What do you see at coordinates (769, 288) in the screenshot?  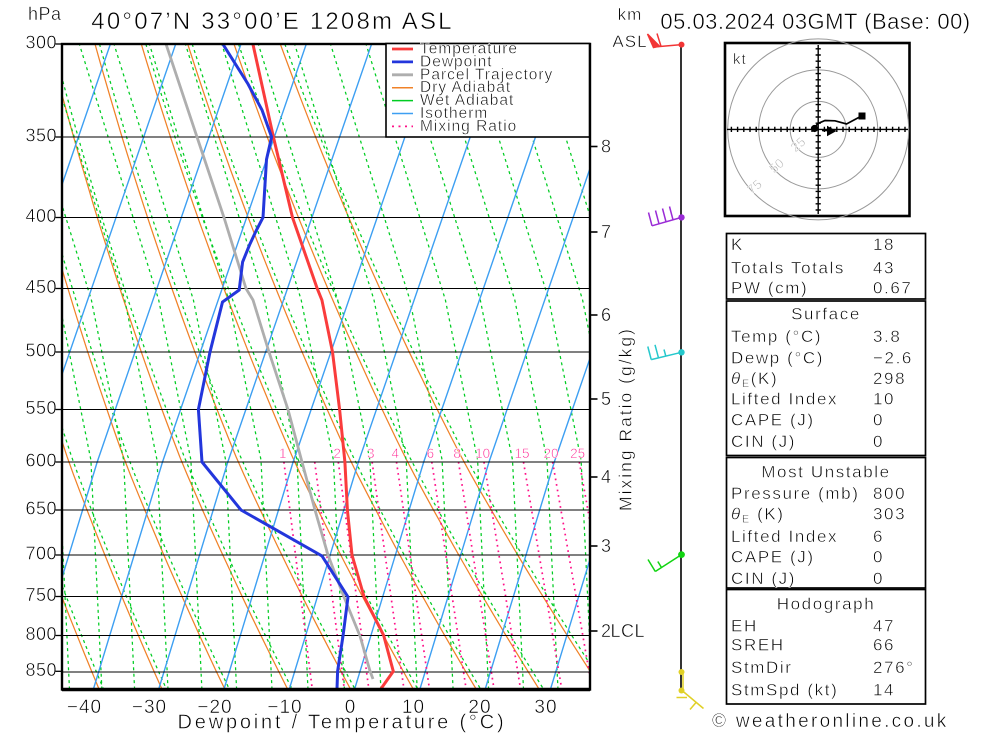 I see `svg-text: PW (cm)` at bounding box center [769, 288].